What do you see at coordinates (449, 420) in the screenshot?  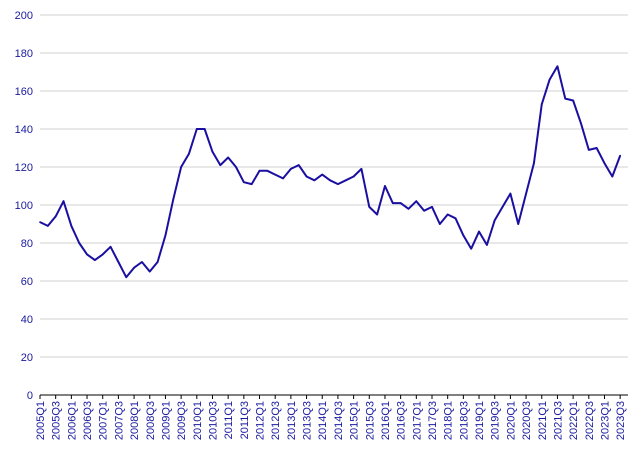 I see `x-tick-label: 2018Q1` at bounding box center [449, 420].